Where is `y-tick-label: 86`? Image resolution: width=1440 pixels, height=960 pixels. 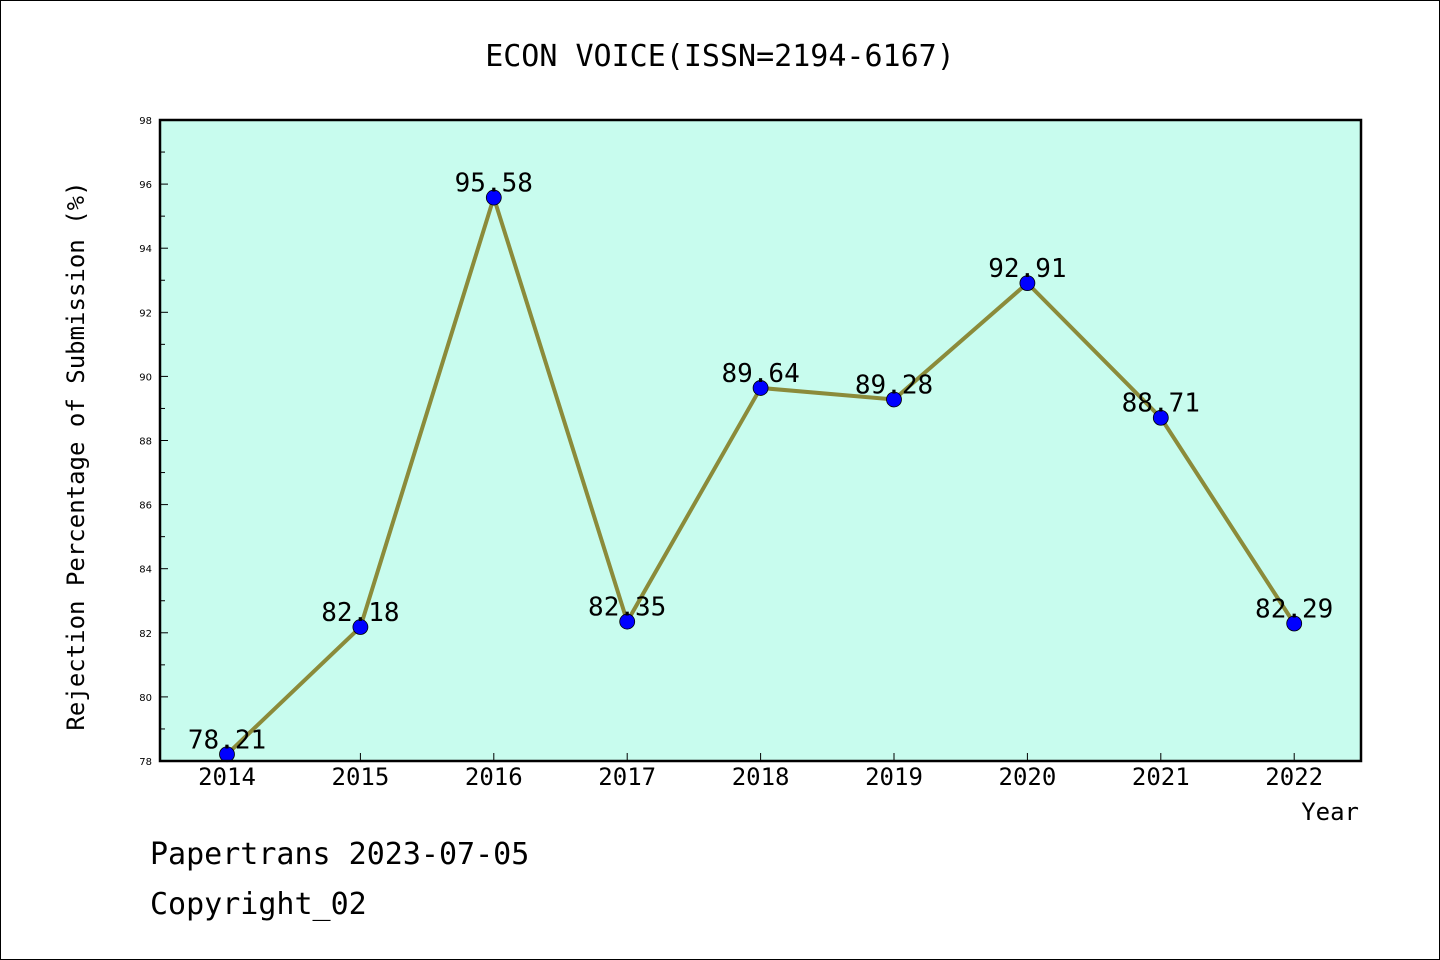 y-tick-label: 86 is located at coordinates (145, 506).